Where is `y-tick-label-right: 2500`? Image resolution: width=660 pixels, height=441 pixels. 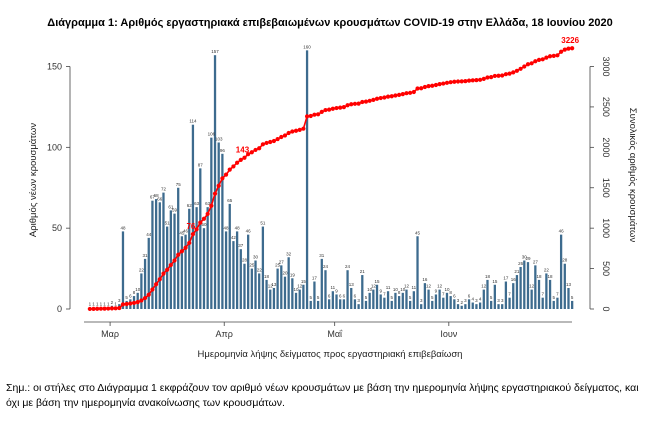 y-tick-label-right: 2500 is located at coordinates (606, 107).